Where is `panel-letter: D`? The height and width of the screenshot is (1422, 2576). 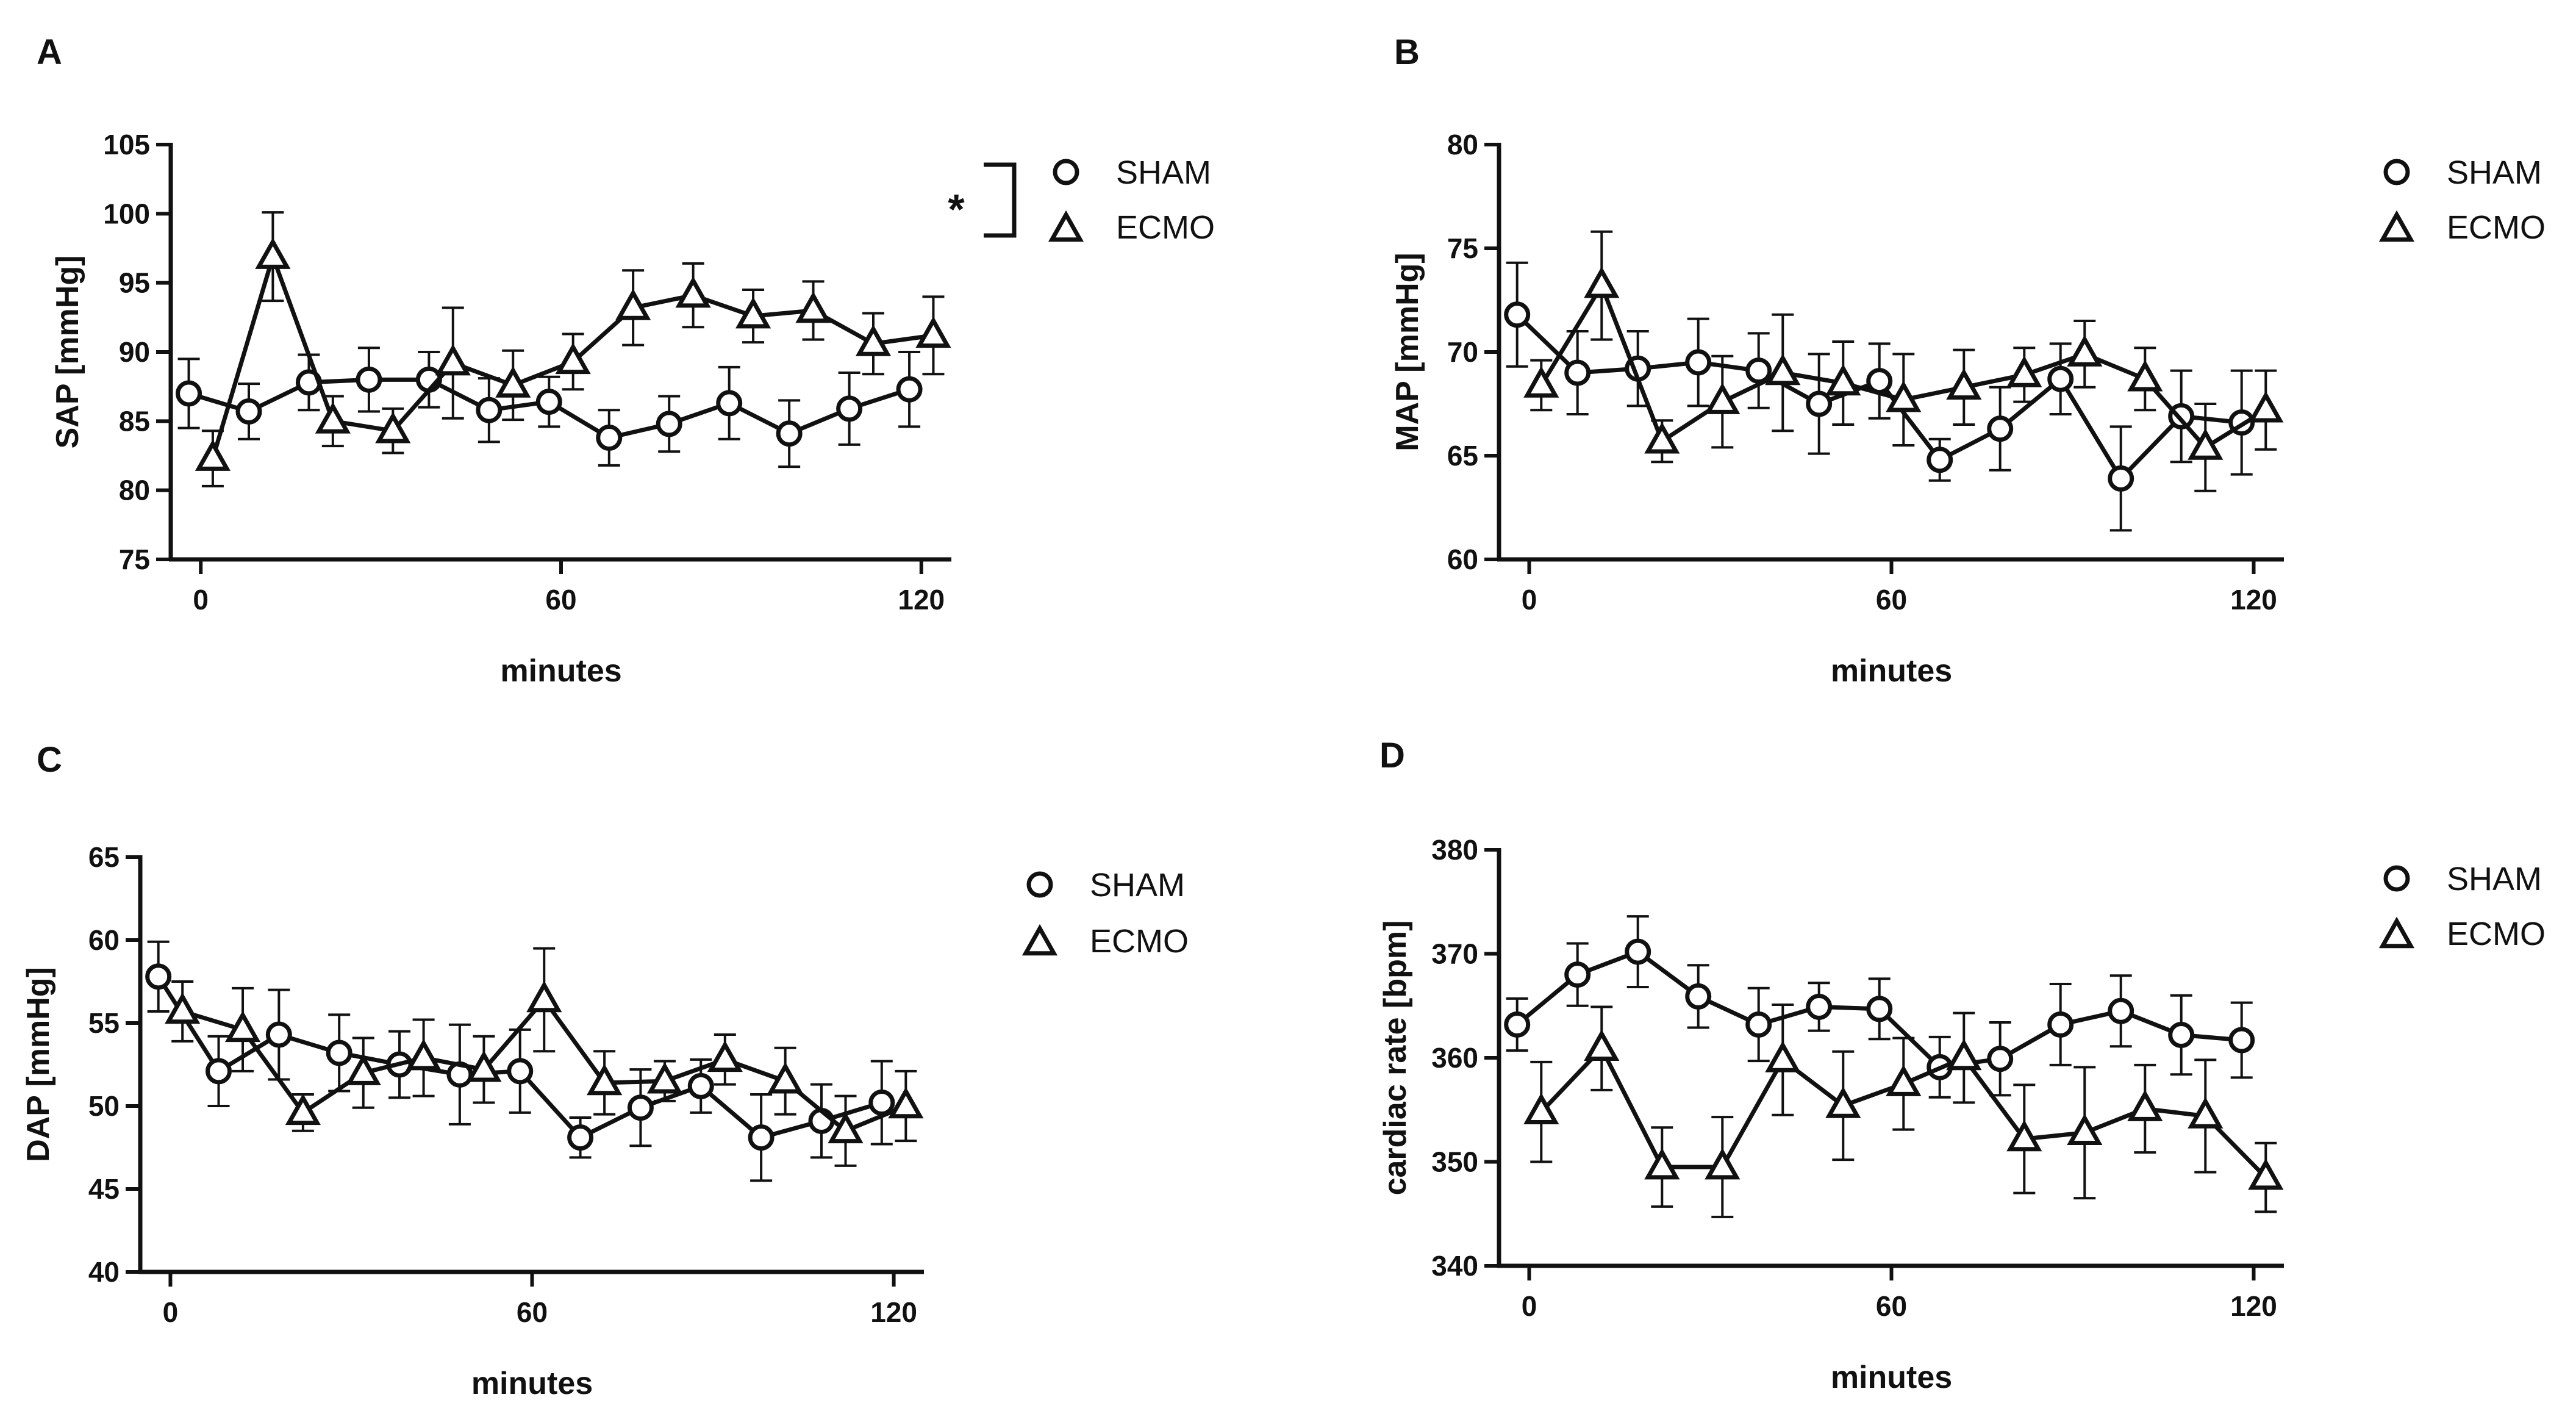 panel-letter: D is located at coordinates (1392, 756).